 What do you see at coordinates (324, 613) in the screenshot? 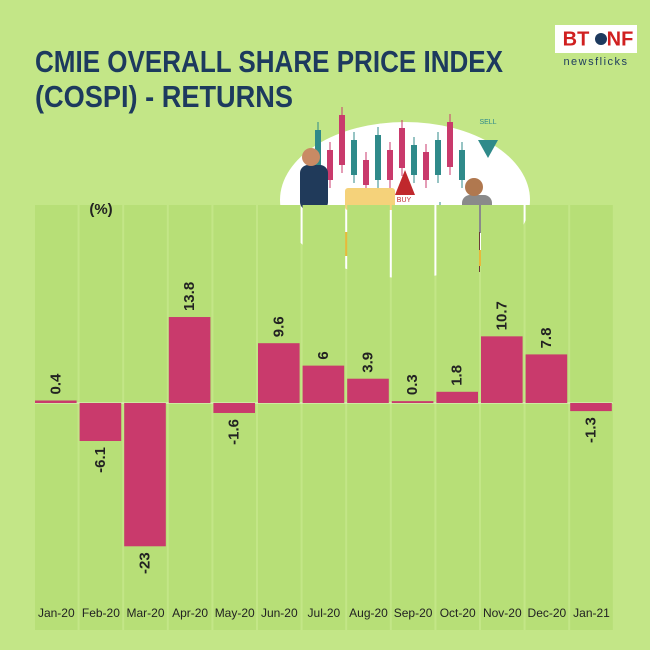
I see `x-tick-label: Jul-20` at bounding box center [324, 613].